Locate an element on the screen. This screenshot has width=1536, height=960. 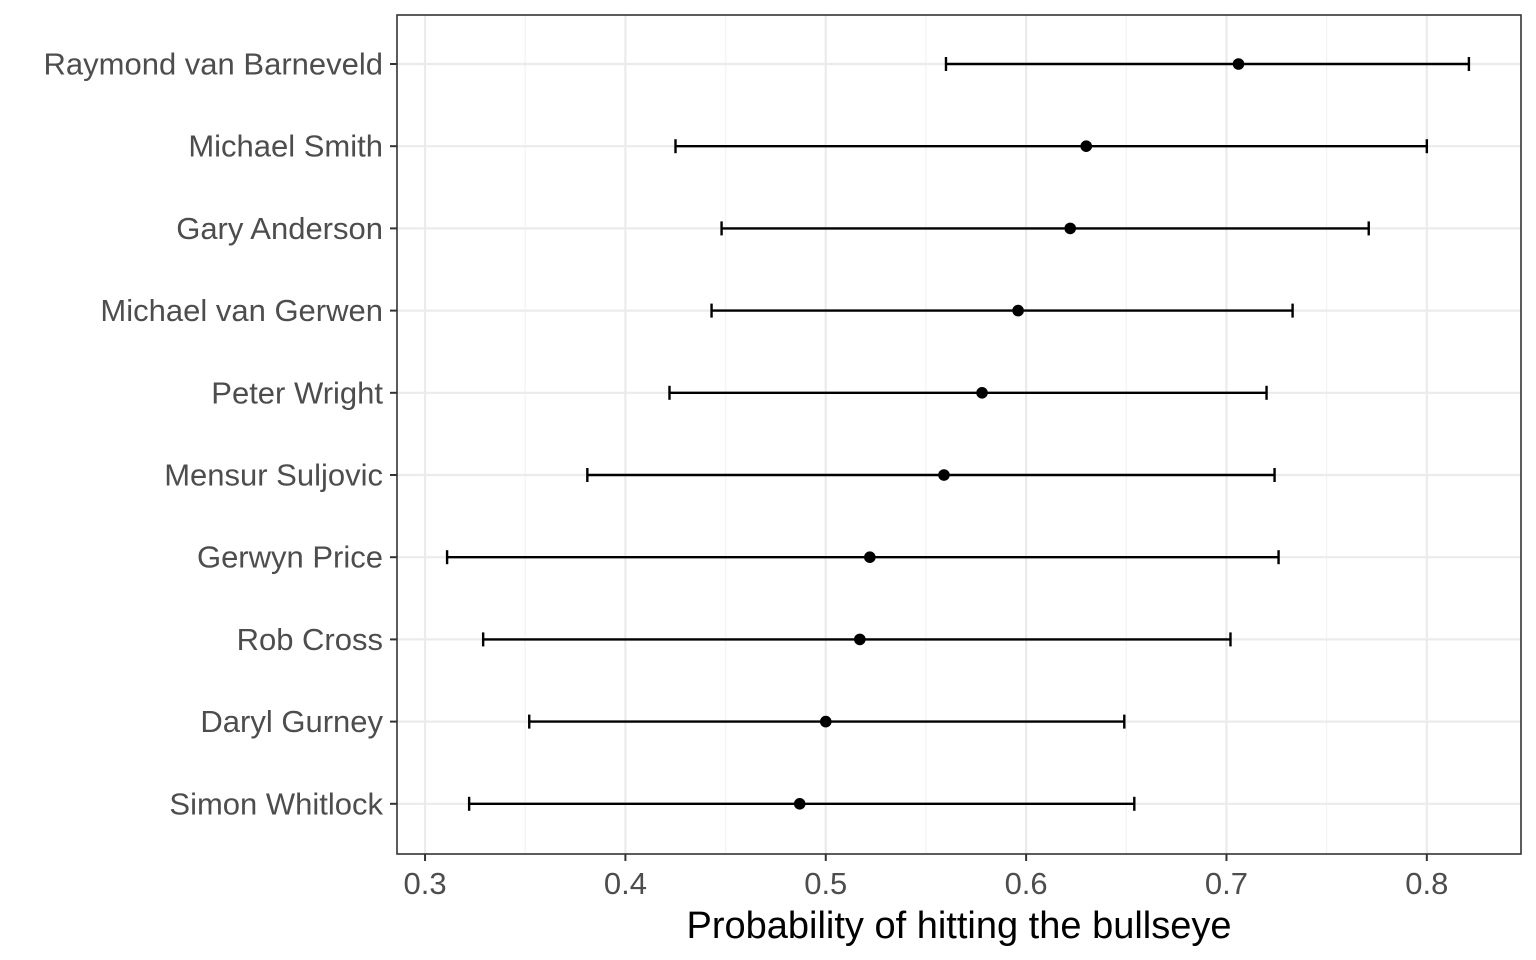
y-tick-label: Gary Anderson is located at coordinates (279, 228).